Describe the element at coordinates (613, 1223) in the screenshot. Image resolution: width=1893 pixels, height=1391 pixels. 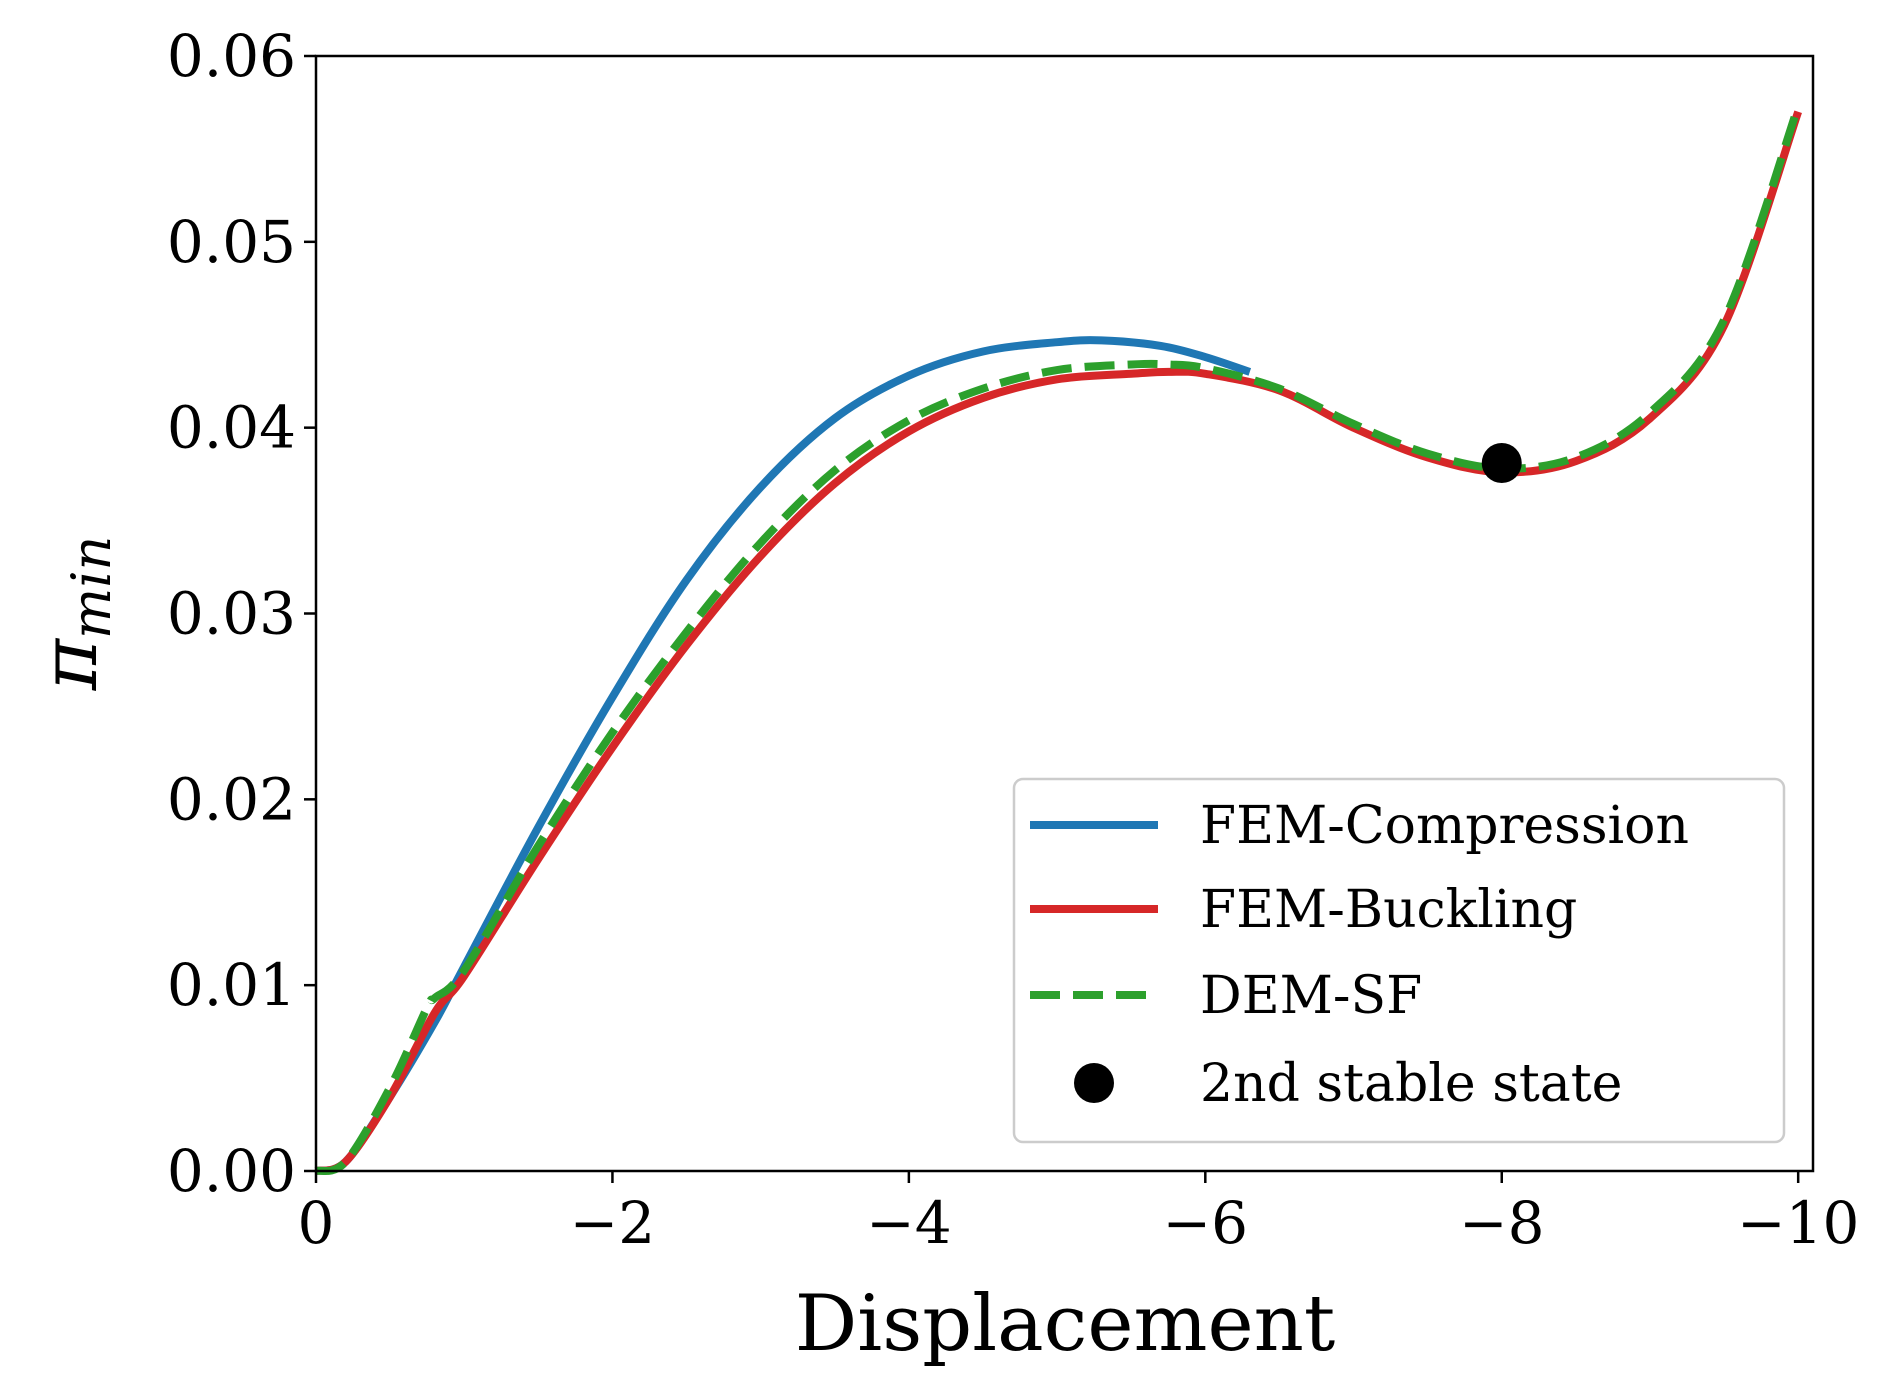
I see `x-tick-label: −2` at that location.